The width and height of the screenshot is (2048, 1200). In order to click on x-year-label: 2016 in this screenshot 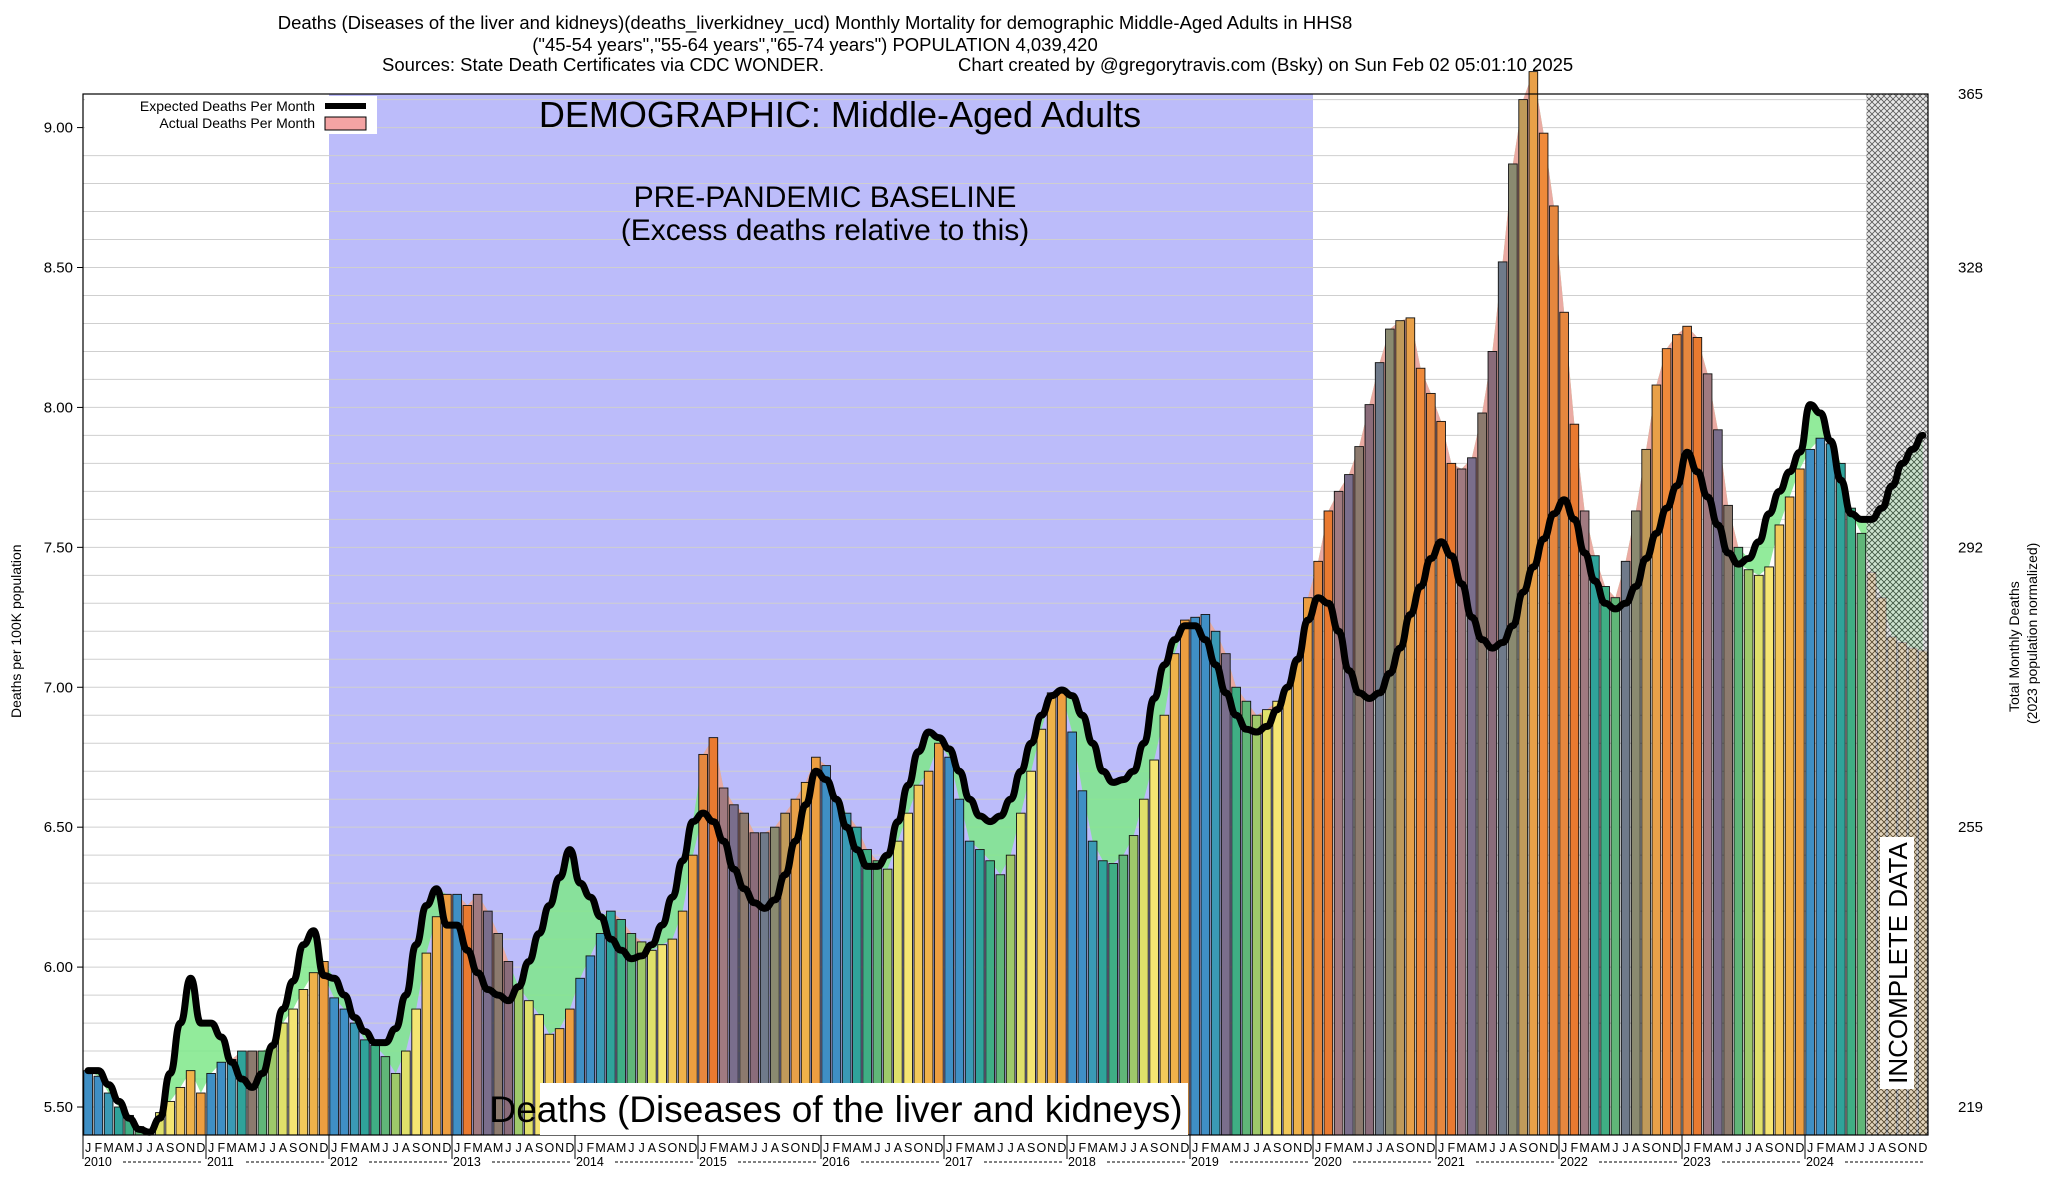, I will do `click(836, 1162)`.